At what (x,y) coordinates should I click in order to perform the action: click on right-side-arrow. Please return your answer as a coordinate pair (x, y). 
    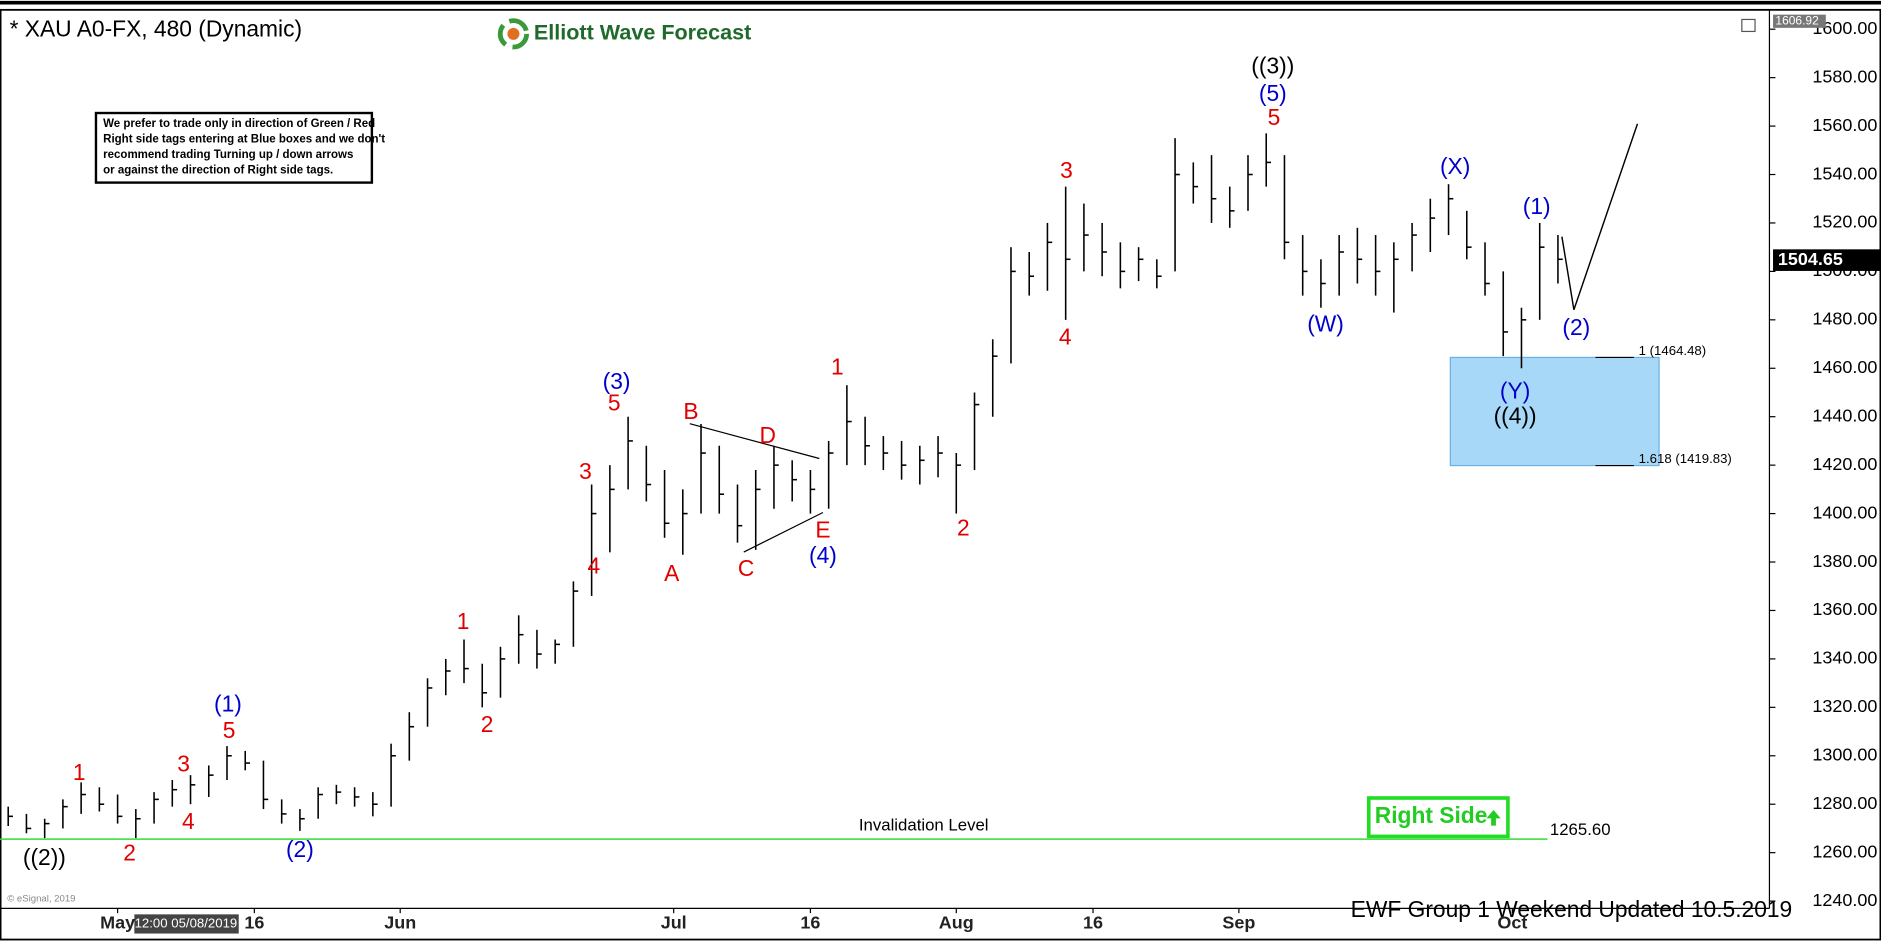
    Looking at the image, I should click on (1493, 817).